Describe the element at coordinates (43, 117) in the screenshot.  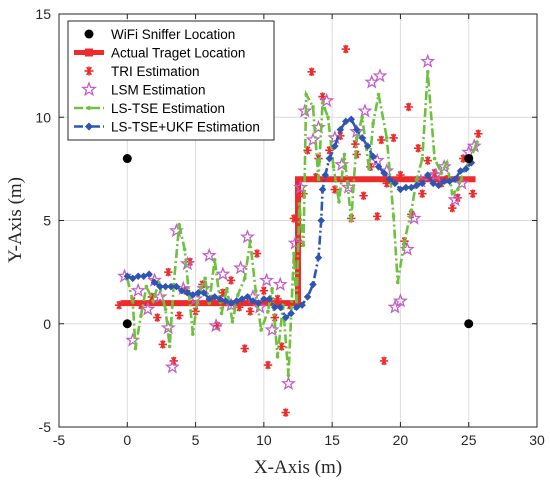
I see `y-tick-label: 10` at that location.